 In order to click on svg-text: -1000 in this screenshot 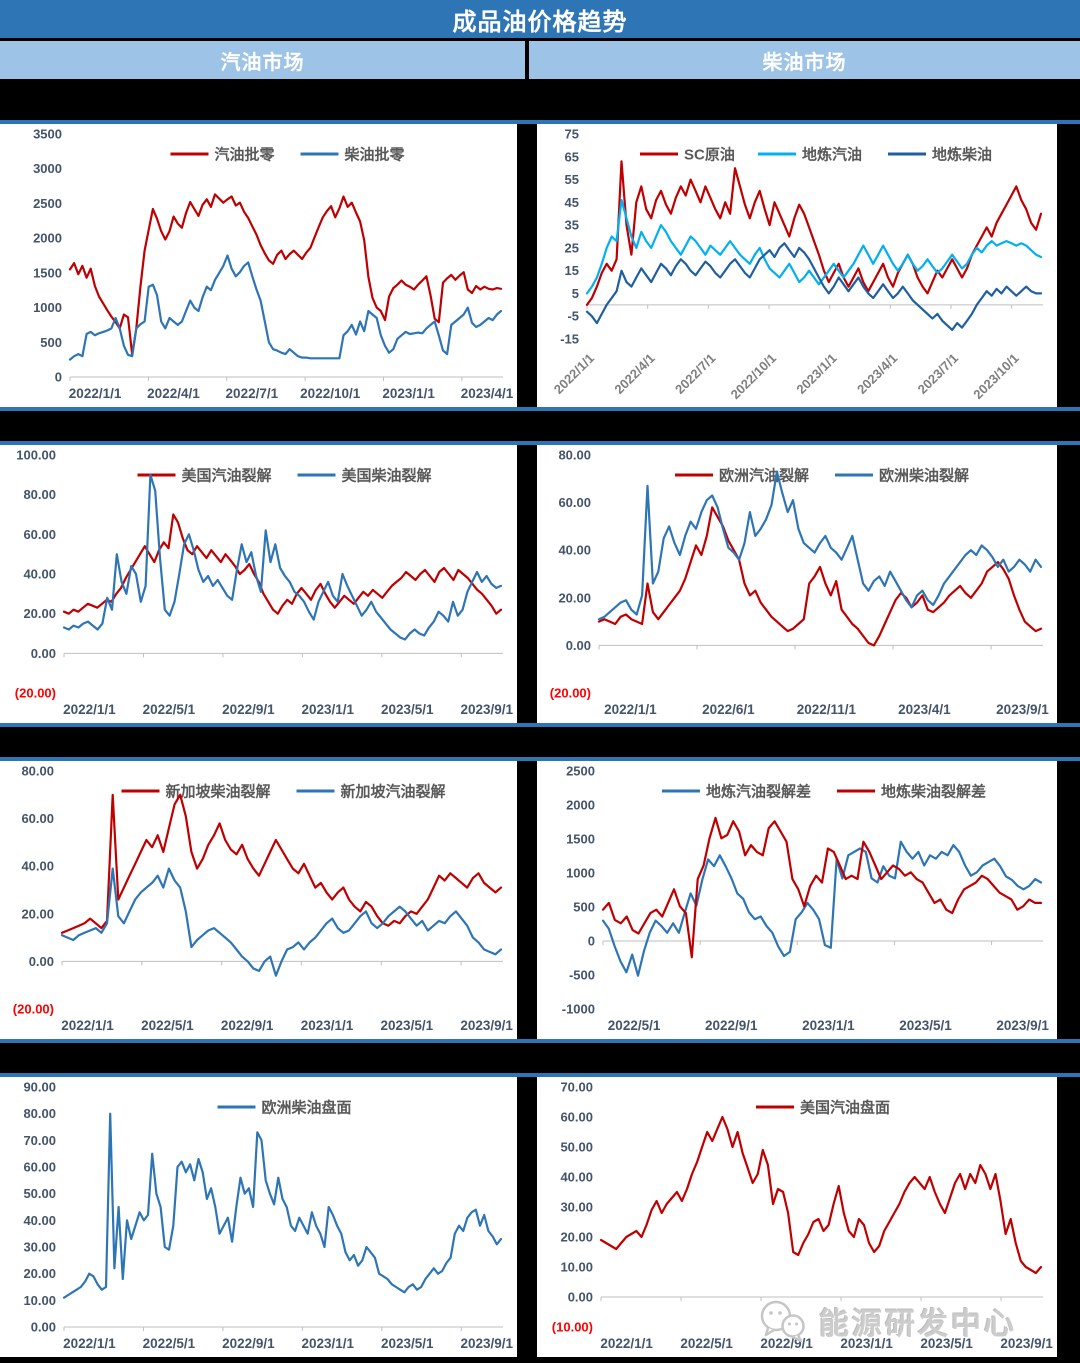, I will do `click(578, 1009)`.